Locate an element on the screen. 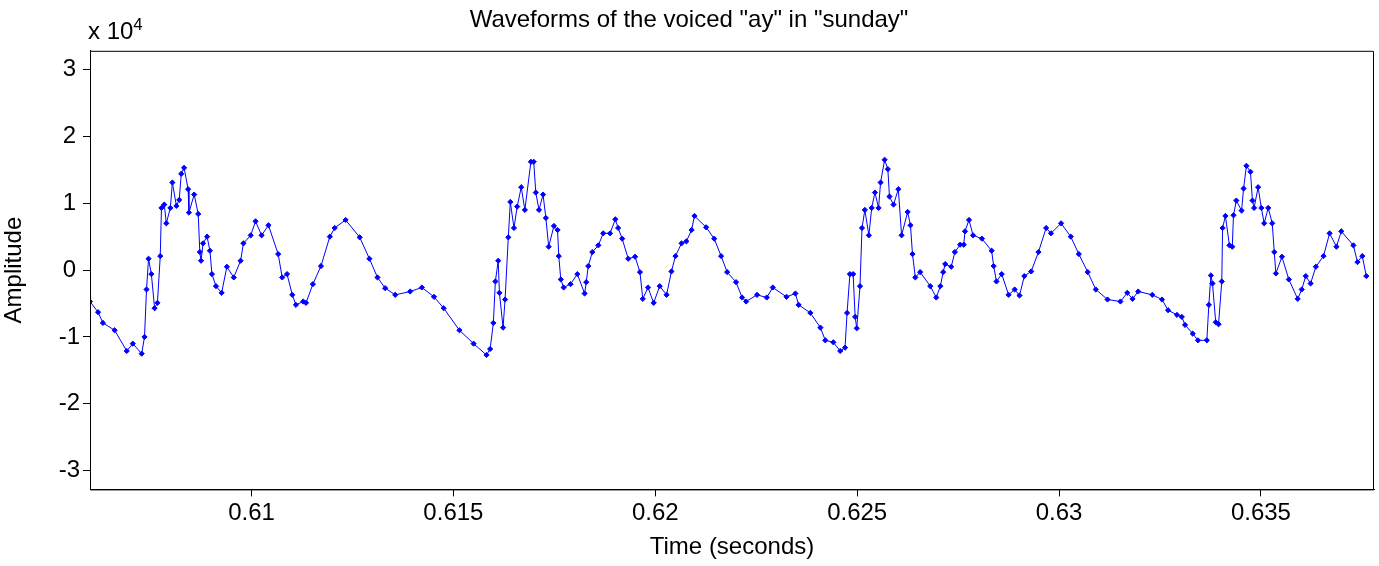 The image size is (1379, 566). x-tick-label: 0.63 is located at coordinates (1059, 512).